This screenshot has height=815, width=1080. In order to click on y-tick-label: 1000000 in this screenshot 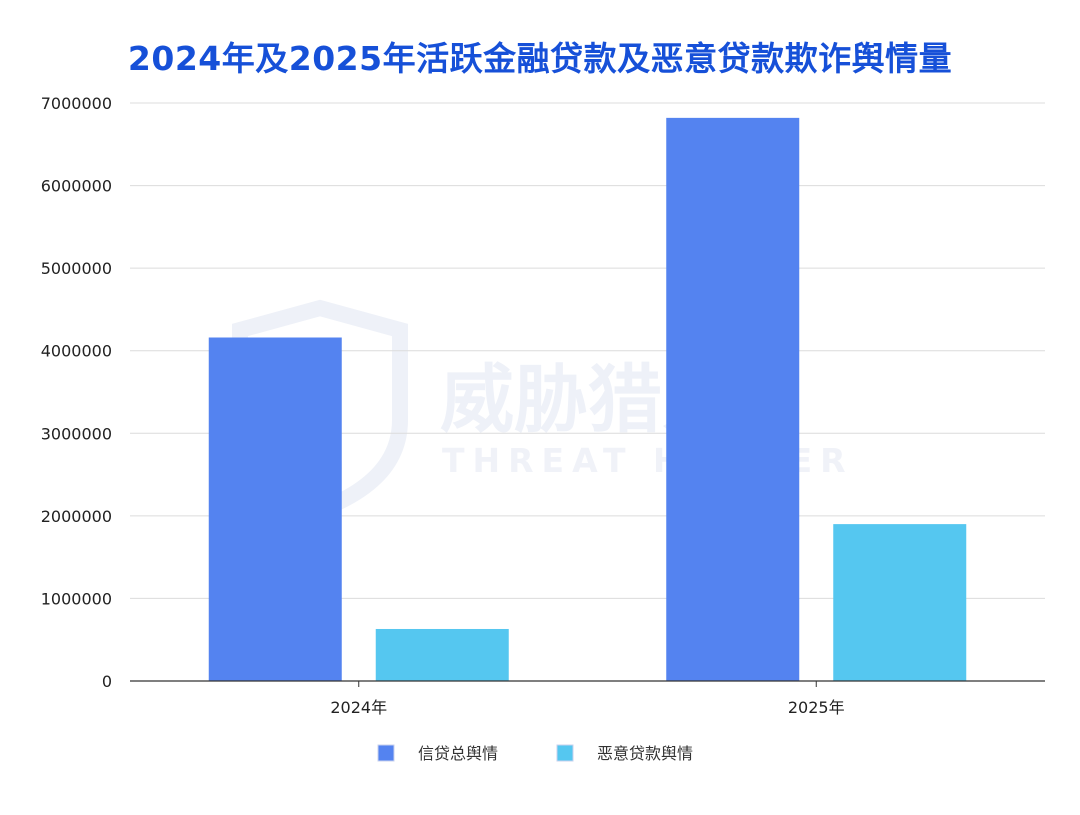, I will do `click(76, 598)`.